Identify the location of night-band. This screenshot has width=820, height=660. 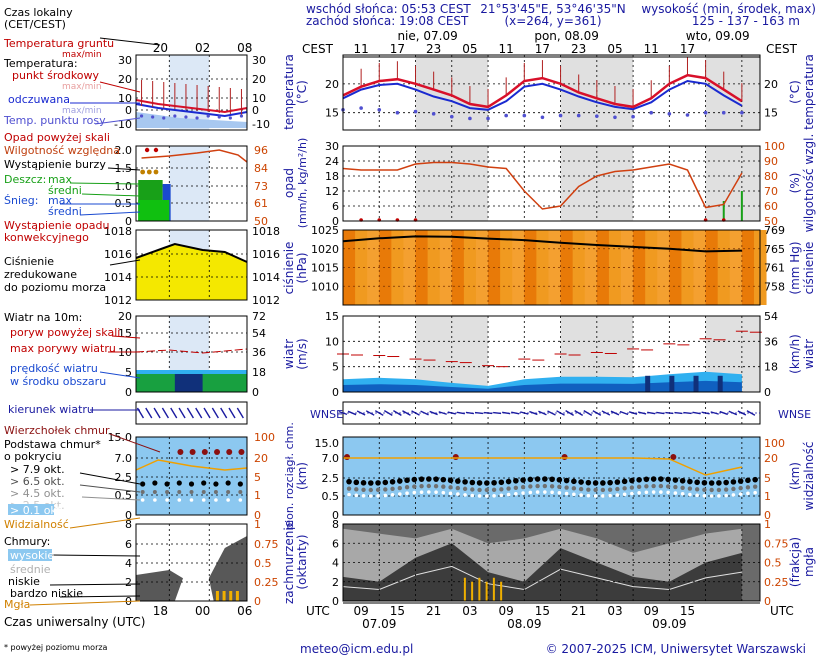
(732, 183).